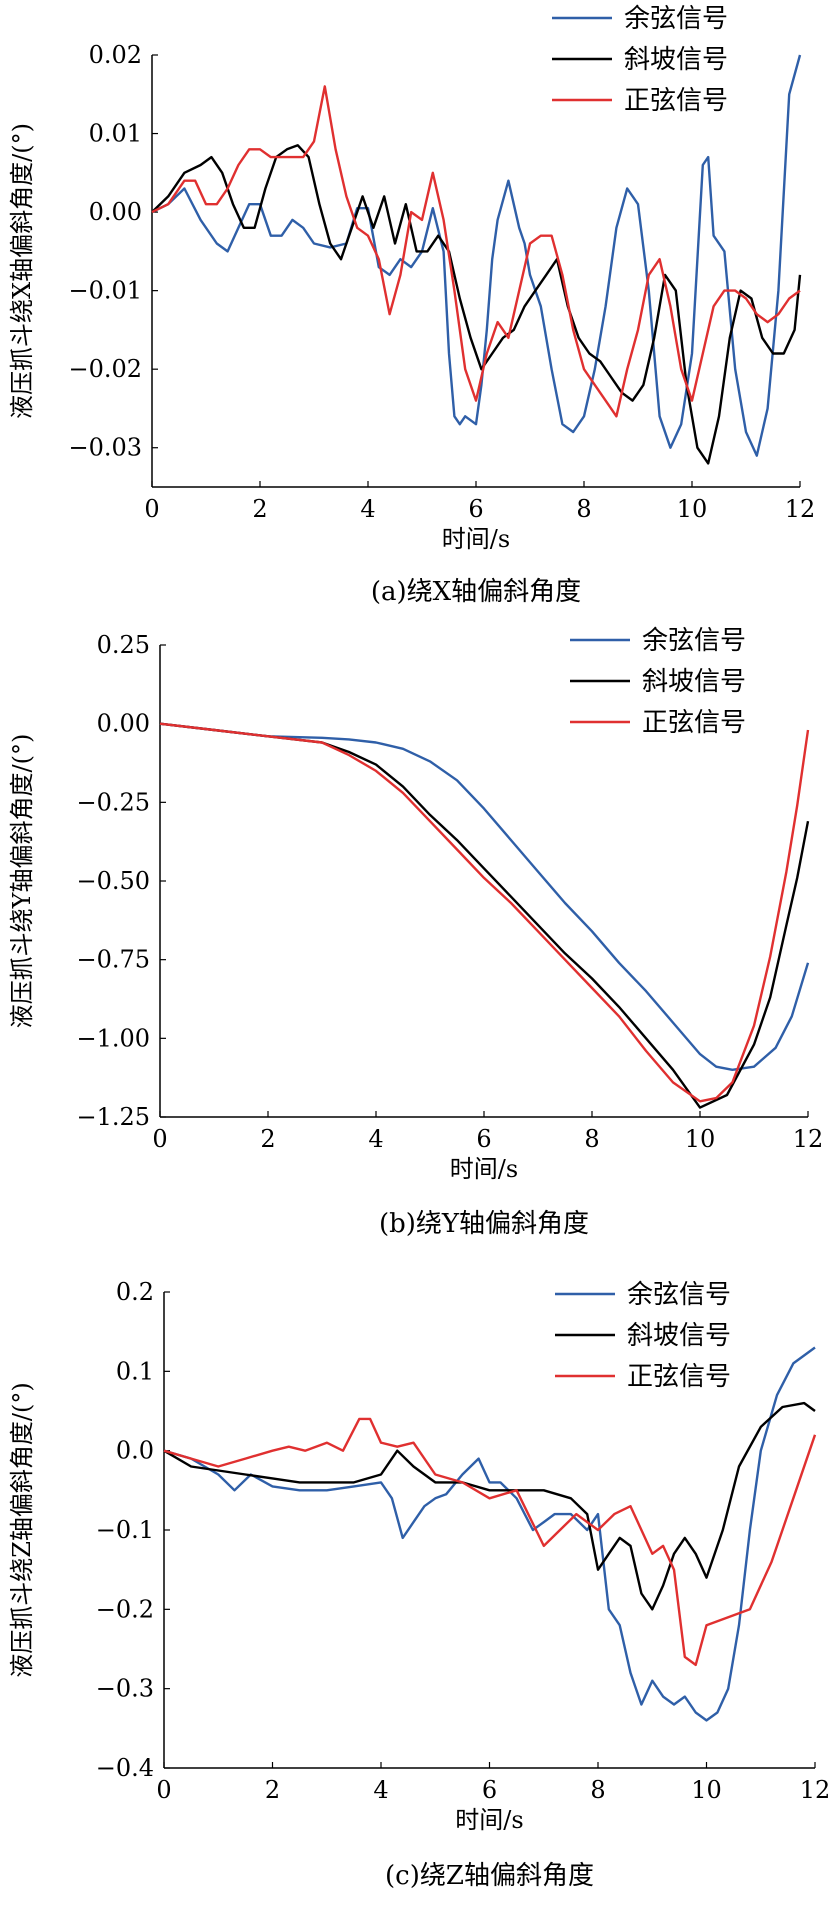 The width and height of the screenshot is (831, 1905). What do you see at coordinates (105, 369) in the screenshot?
I see `y-tick-label: −0.02` at bounding box center [105, 369].